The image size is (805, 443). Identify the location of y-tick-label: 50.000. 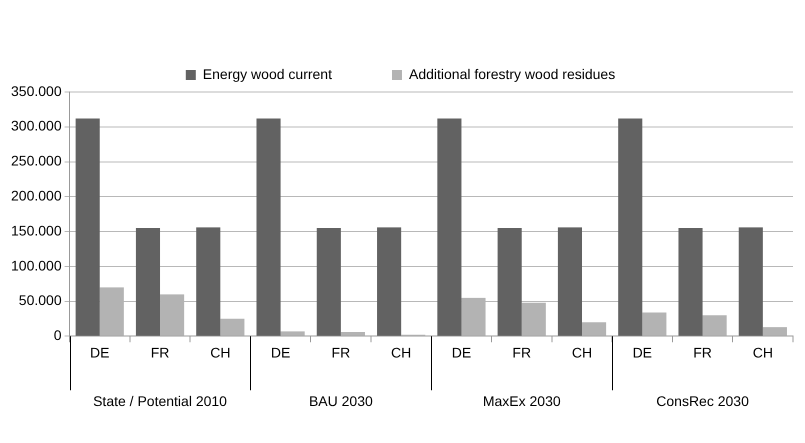
(40, 300).